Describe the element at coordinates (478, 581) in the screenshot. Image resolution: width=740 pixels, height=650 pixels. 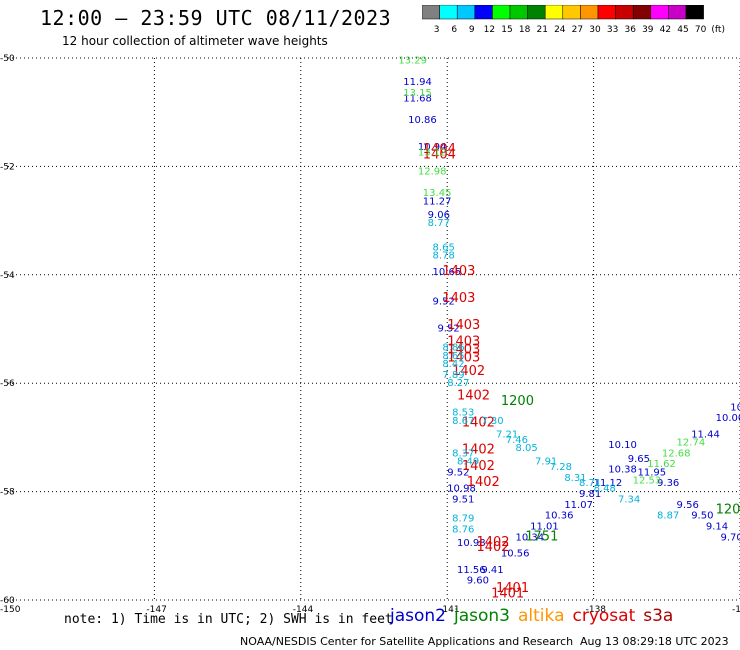
I see `wave-height-label: 9.60` at that location.